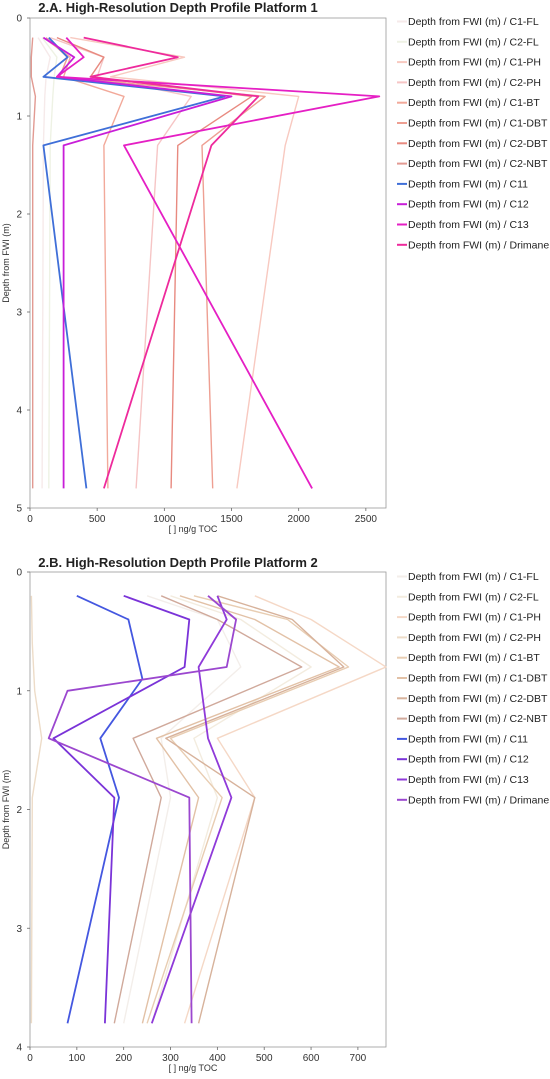 Image resolution: width=550 pixels, height=1079 pixels. I want to click on x-tick-label: 300, so click(170, 1058).